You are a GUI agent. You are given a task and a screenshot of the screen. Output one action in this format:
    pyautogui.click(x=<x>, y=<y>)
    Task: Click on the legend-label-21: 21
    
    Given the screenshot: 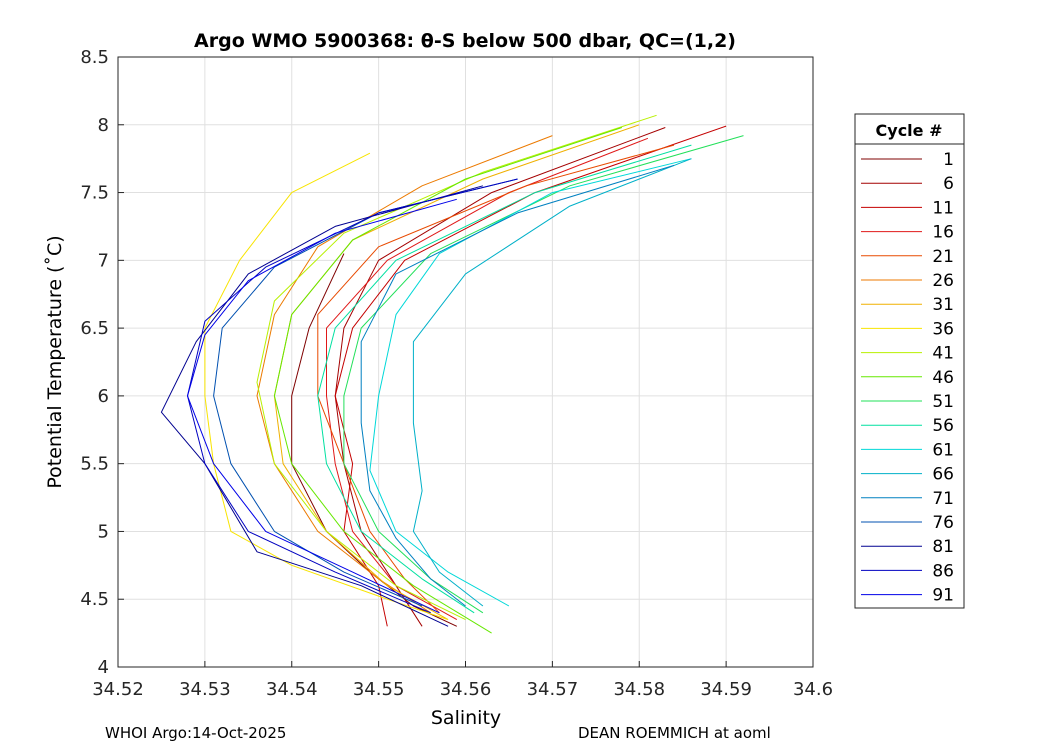 What is the action you would take?
    pyautogui.click(x=943, y=257)
    